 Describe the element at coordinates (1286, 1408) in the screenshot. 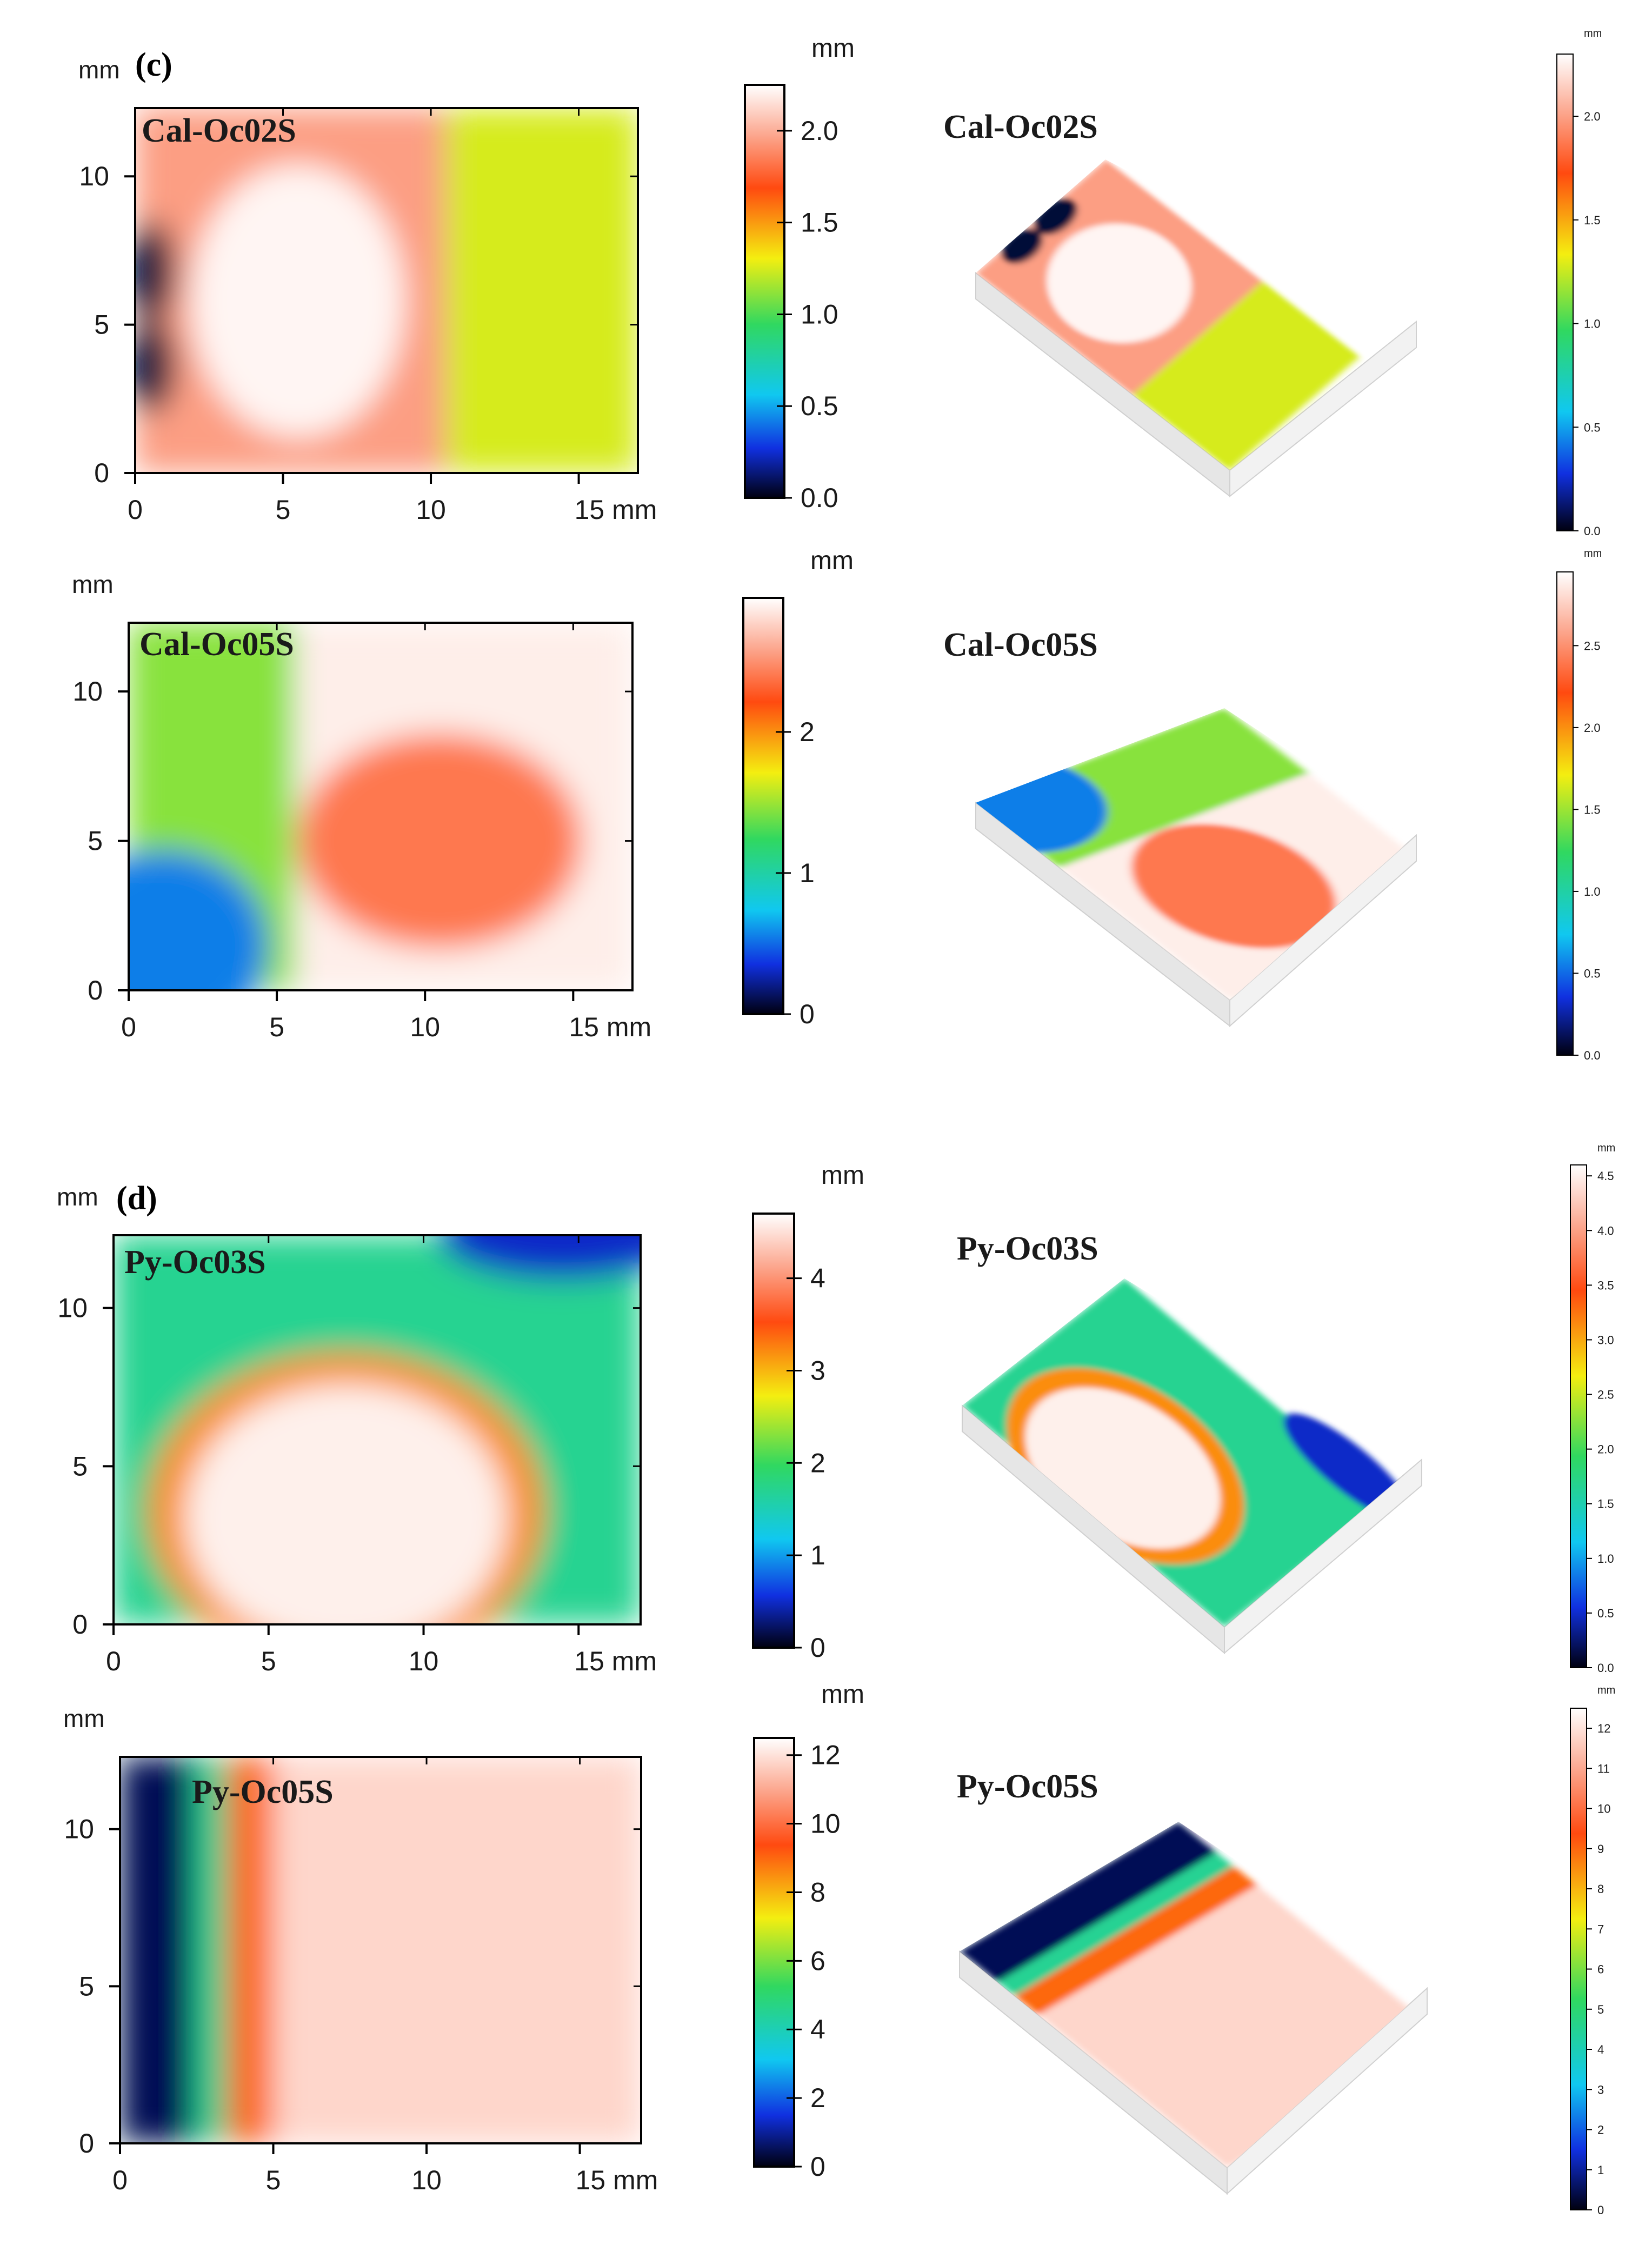

I see `surface-3d-view: Py-Oc03S mm 0.0 0.5 1.0 1.5 2.0 2.5 3.0 3.5 4.0 4.5` at that location.